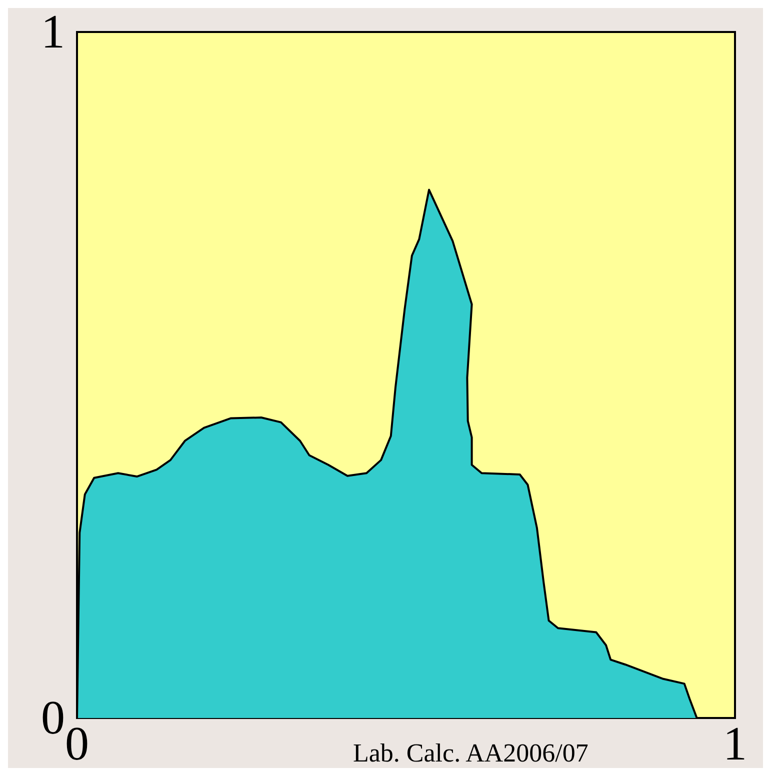  What do you see at coordinates (470, 753) in the screenshot?
I see `text: Lab. Calc. AA2006/07` at bounding box center [470, 753].